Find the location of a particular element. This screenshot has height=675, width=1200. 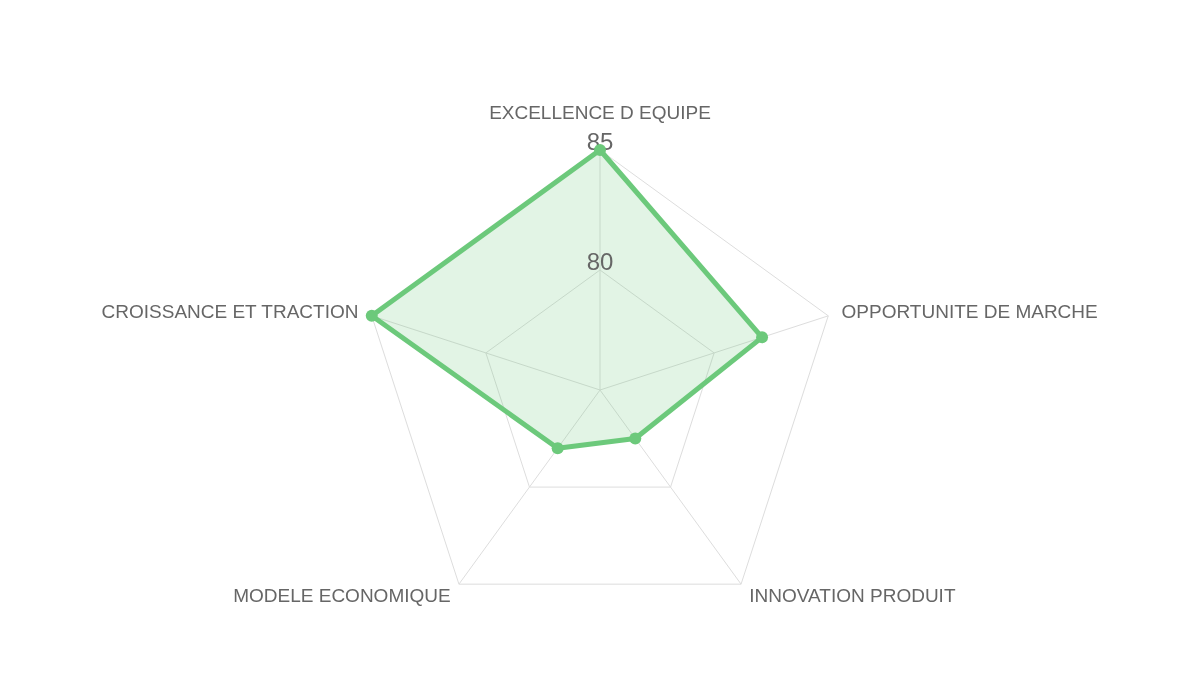

spoke-label: MODELE ECONOMIQUE is located at coordinates (342, 595).